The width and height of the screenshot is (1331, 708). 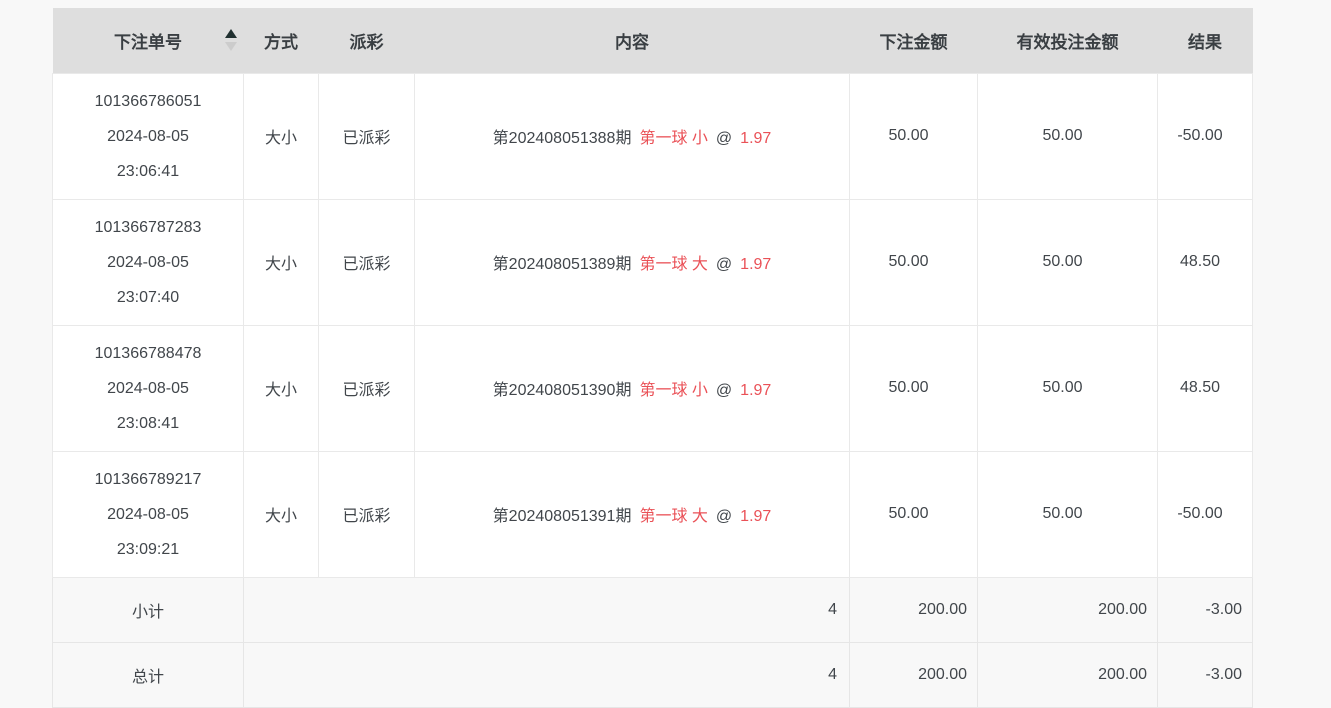 What do you see at coordinates (1067, 40) in the screenshot?
I see `column-header-valid-amount: 有效投注金额` at bounding box center [1067, 40].